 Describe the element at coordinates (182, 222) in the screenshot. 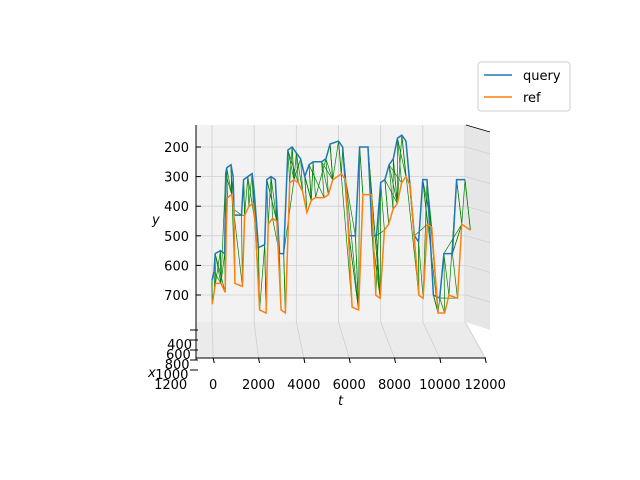

I see `y-ticks: 200 300 400 500 600 700` at that location.